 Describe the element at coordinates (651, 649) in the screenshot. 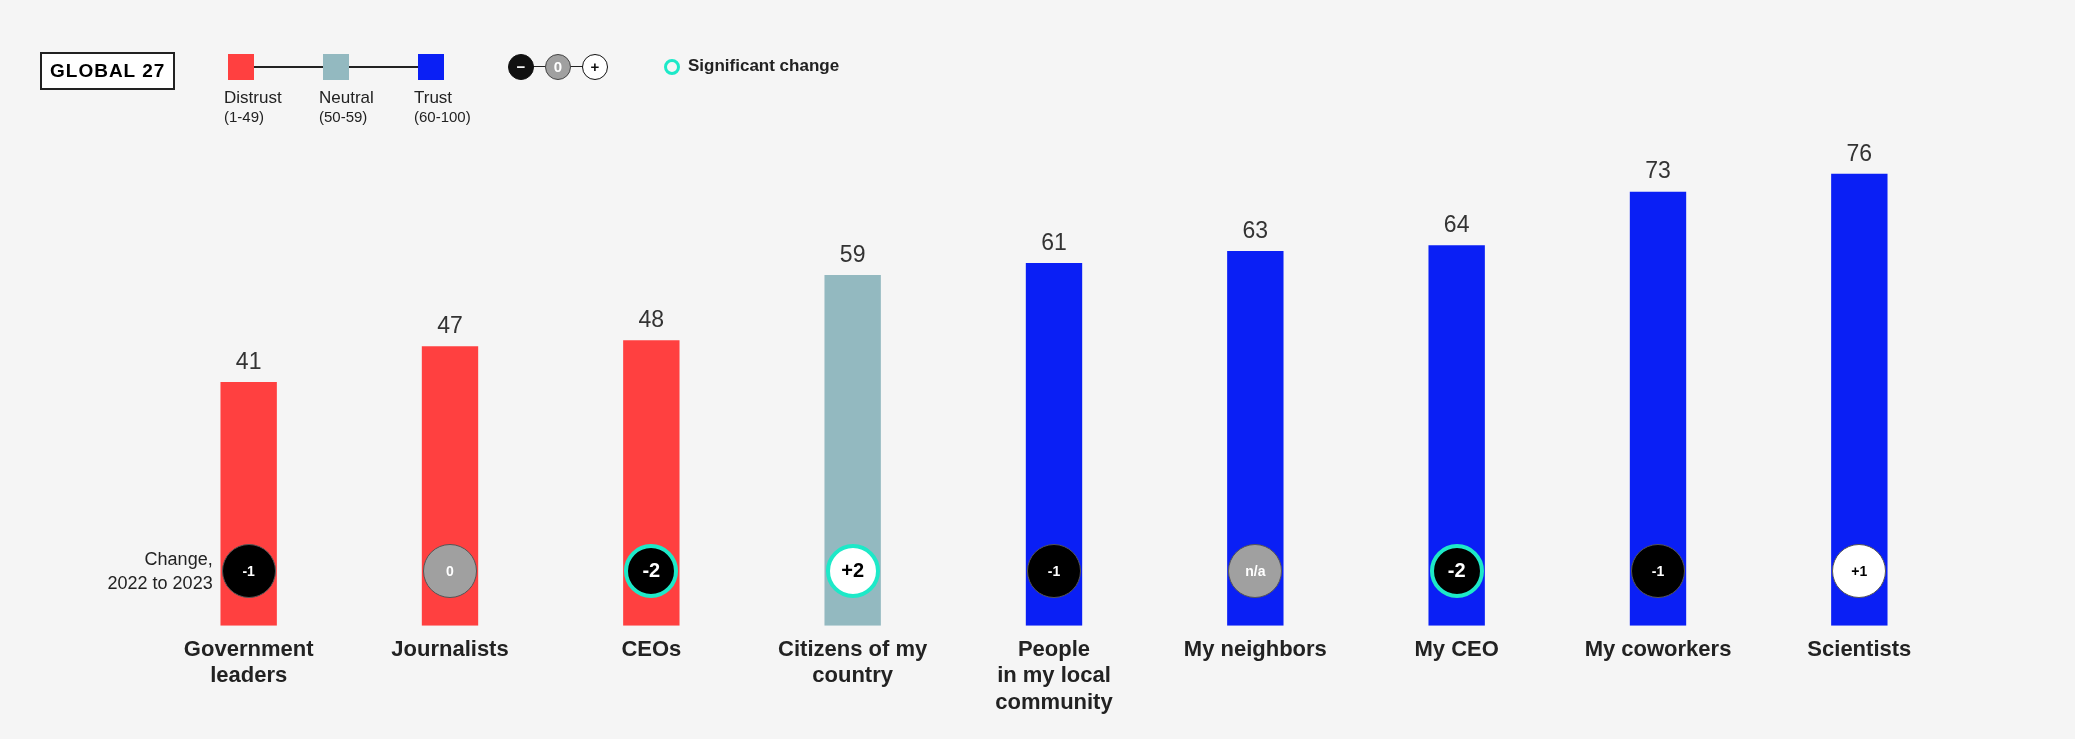

I see `x-tick-label: CEOs` at that location.